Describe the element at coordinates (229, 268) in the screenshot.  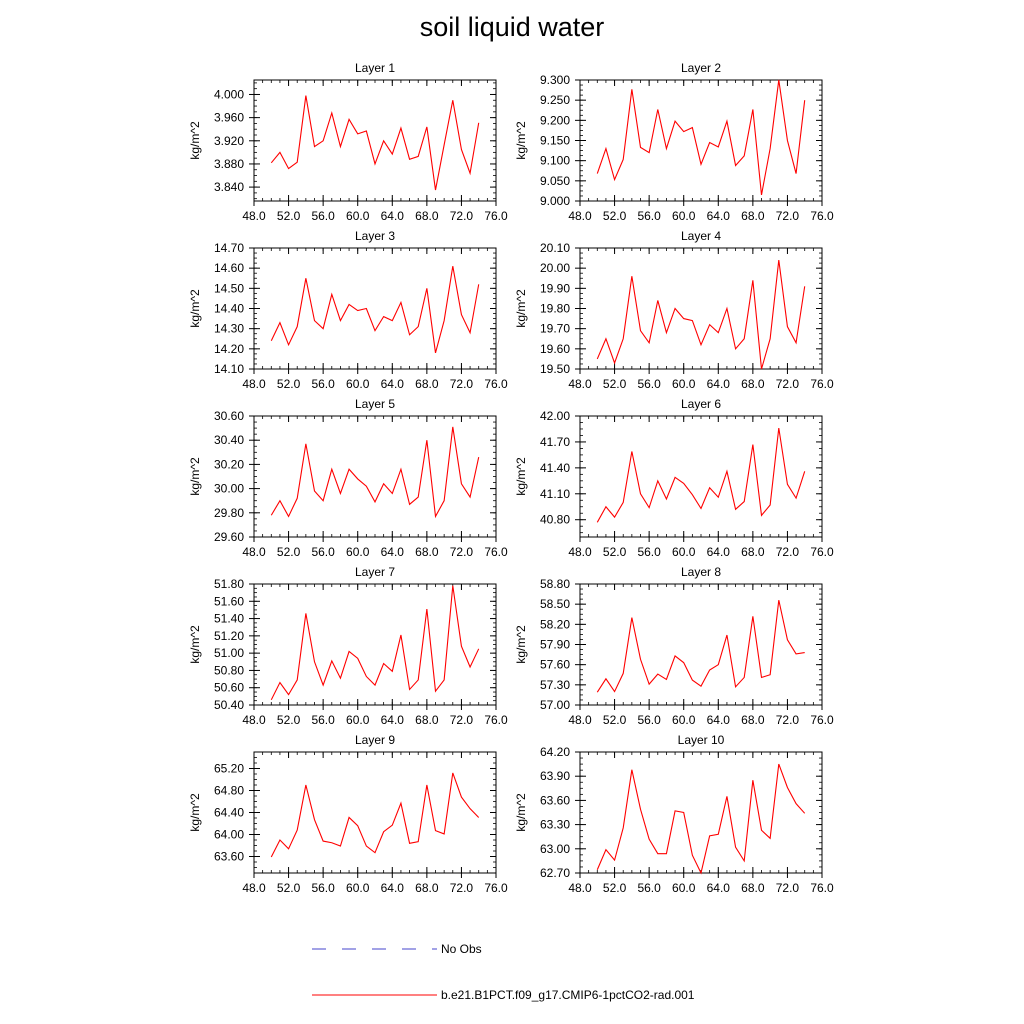
I see `y-tick-label: 14.60` at that location.